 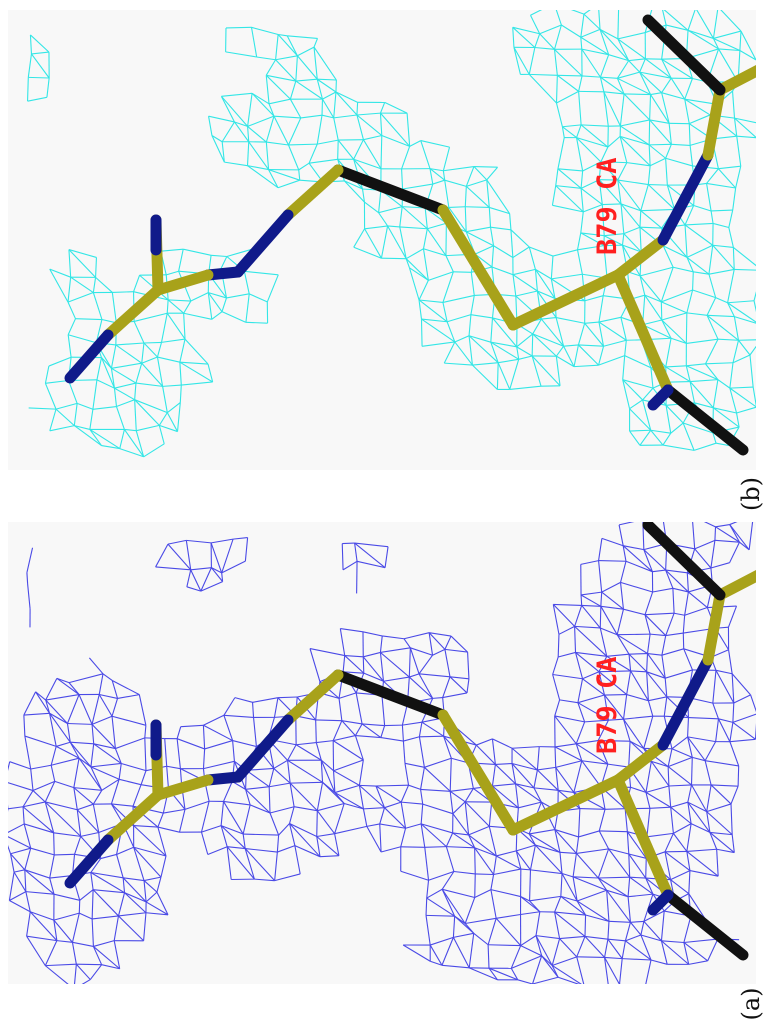 I want to click on neighbor-bond-stick, so click(x=684, y=560).